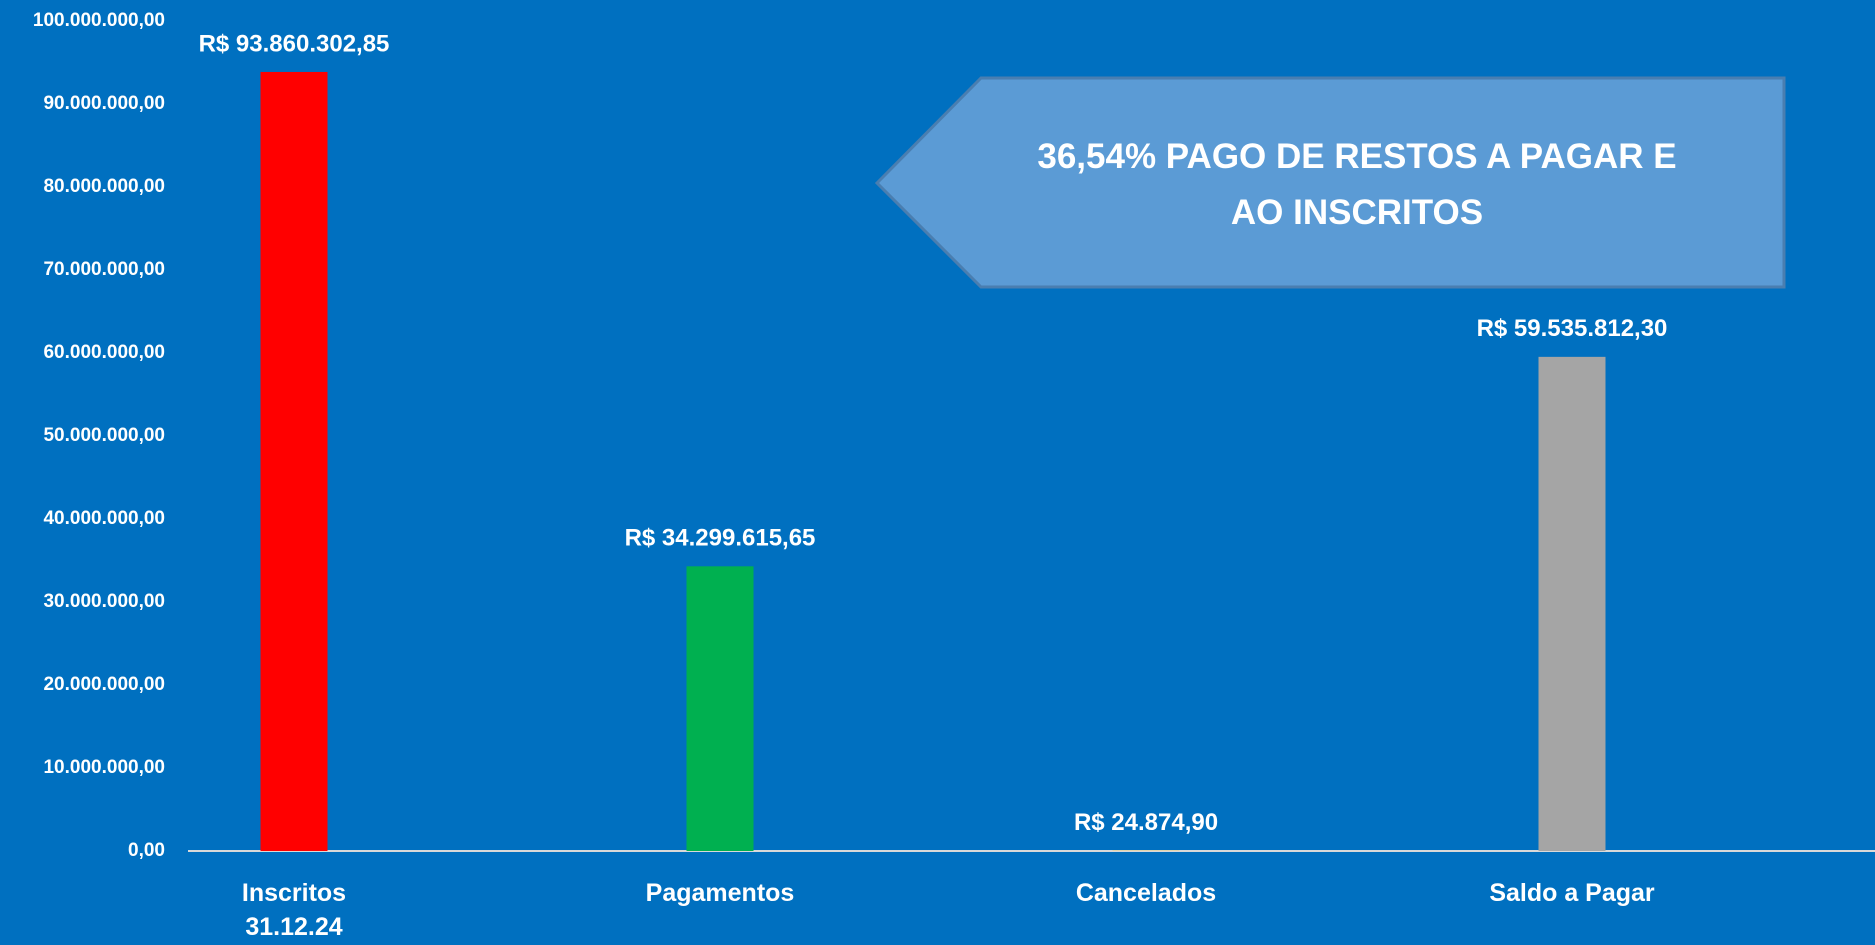  What do you see at coordinates (104, 767) in the screenshot?
I see `y-tick-label: 10.000.000,00` at bounding box center [104, 767].